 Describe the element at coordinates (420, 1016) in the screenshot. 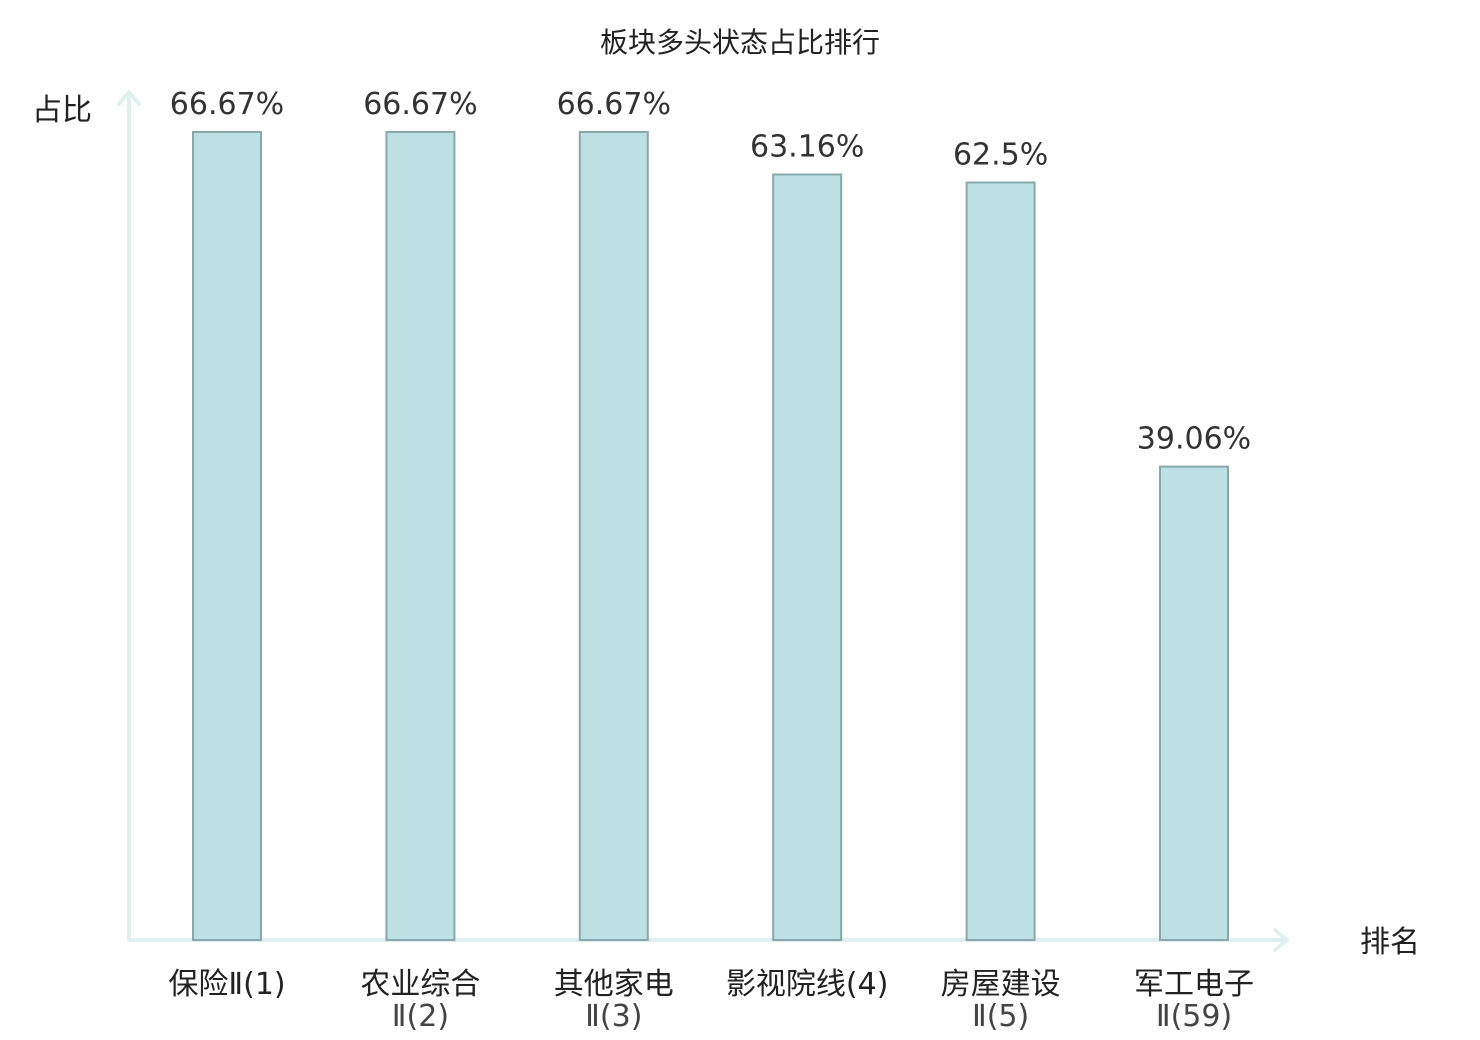

I see `category-label-2-line-2: Ⅱ(2)` at that location.